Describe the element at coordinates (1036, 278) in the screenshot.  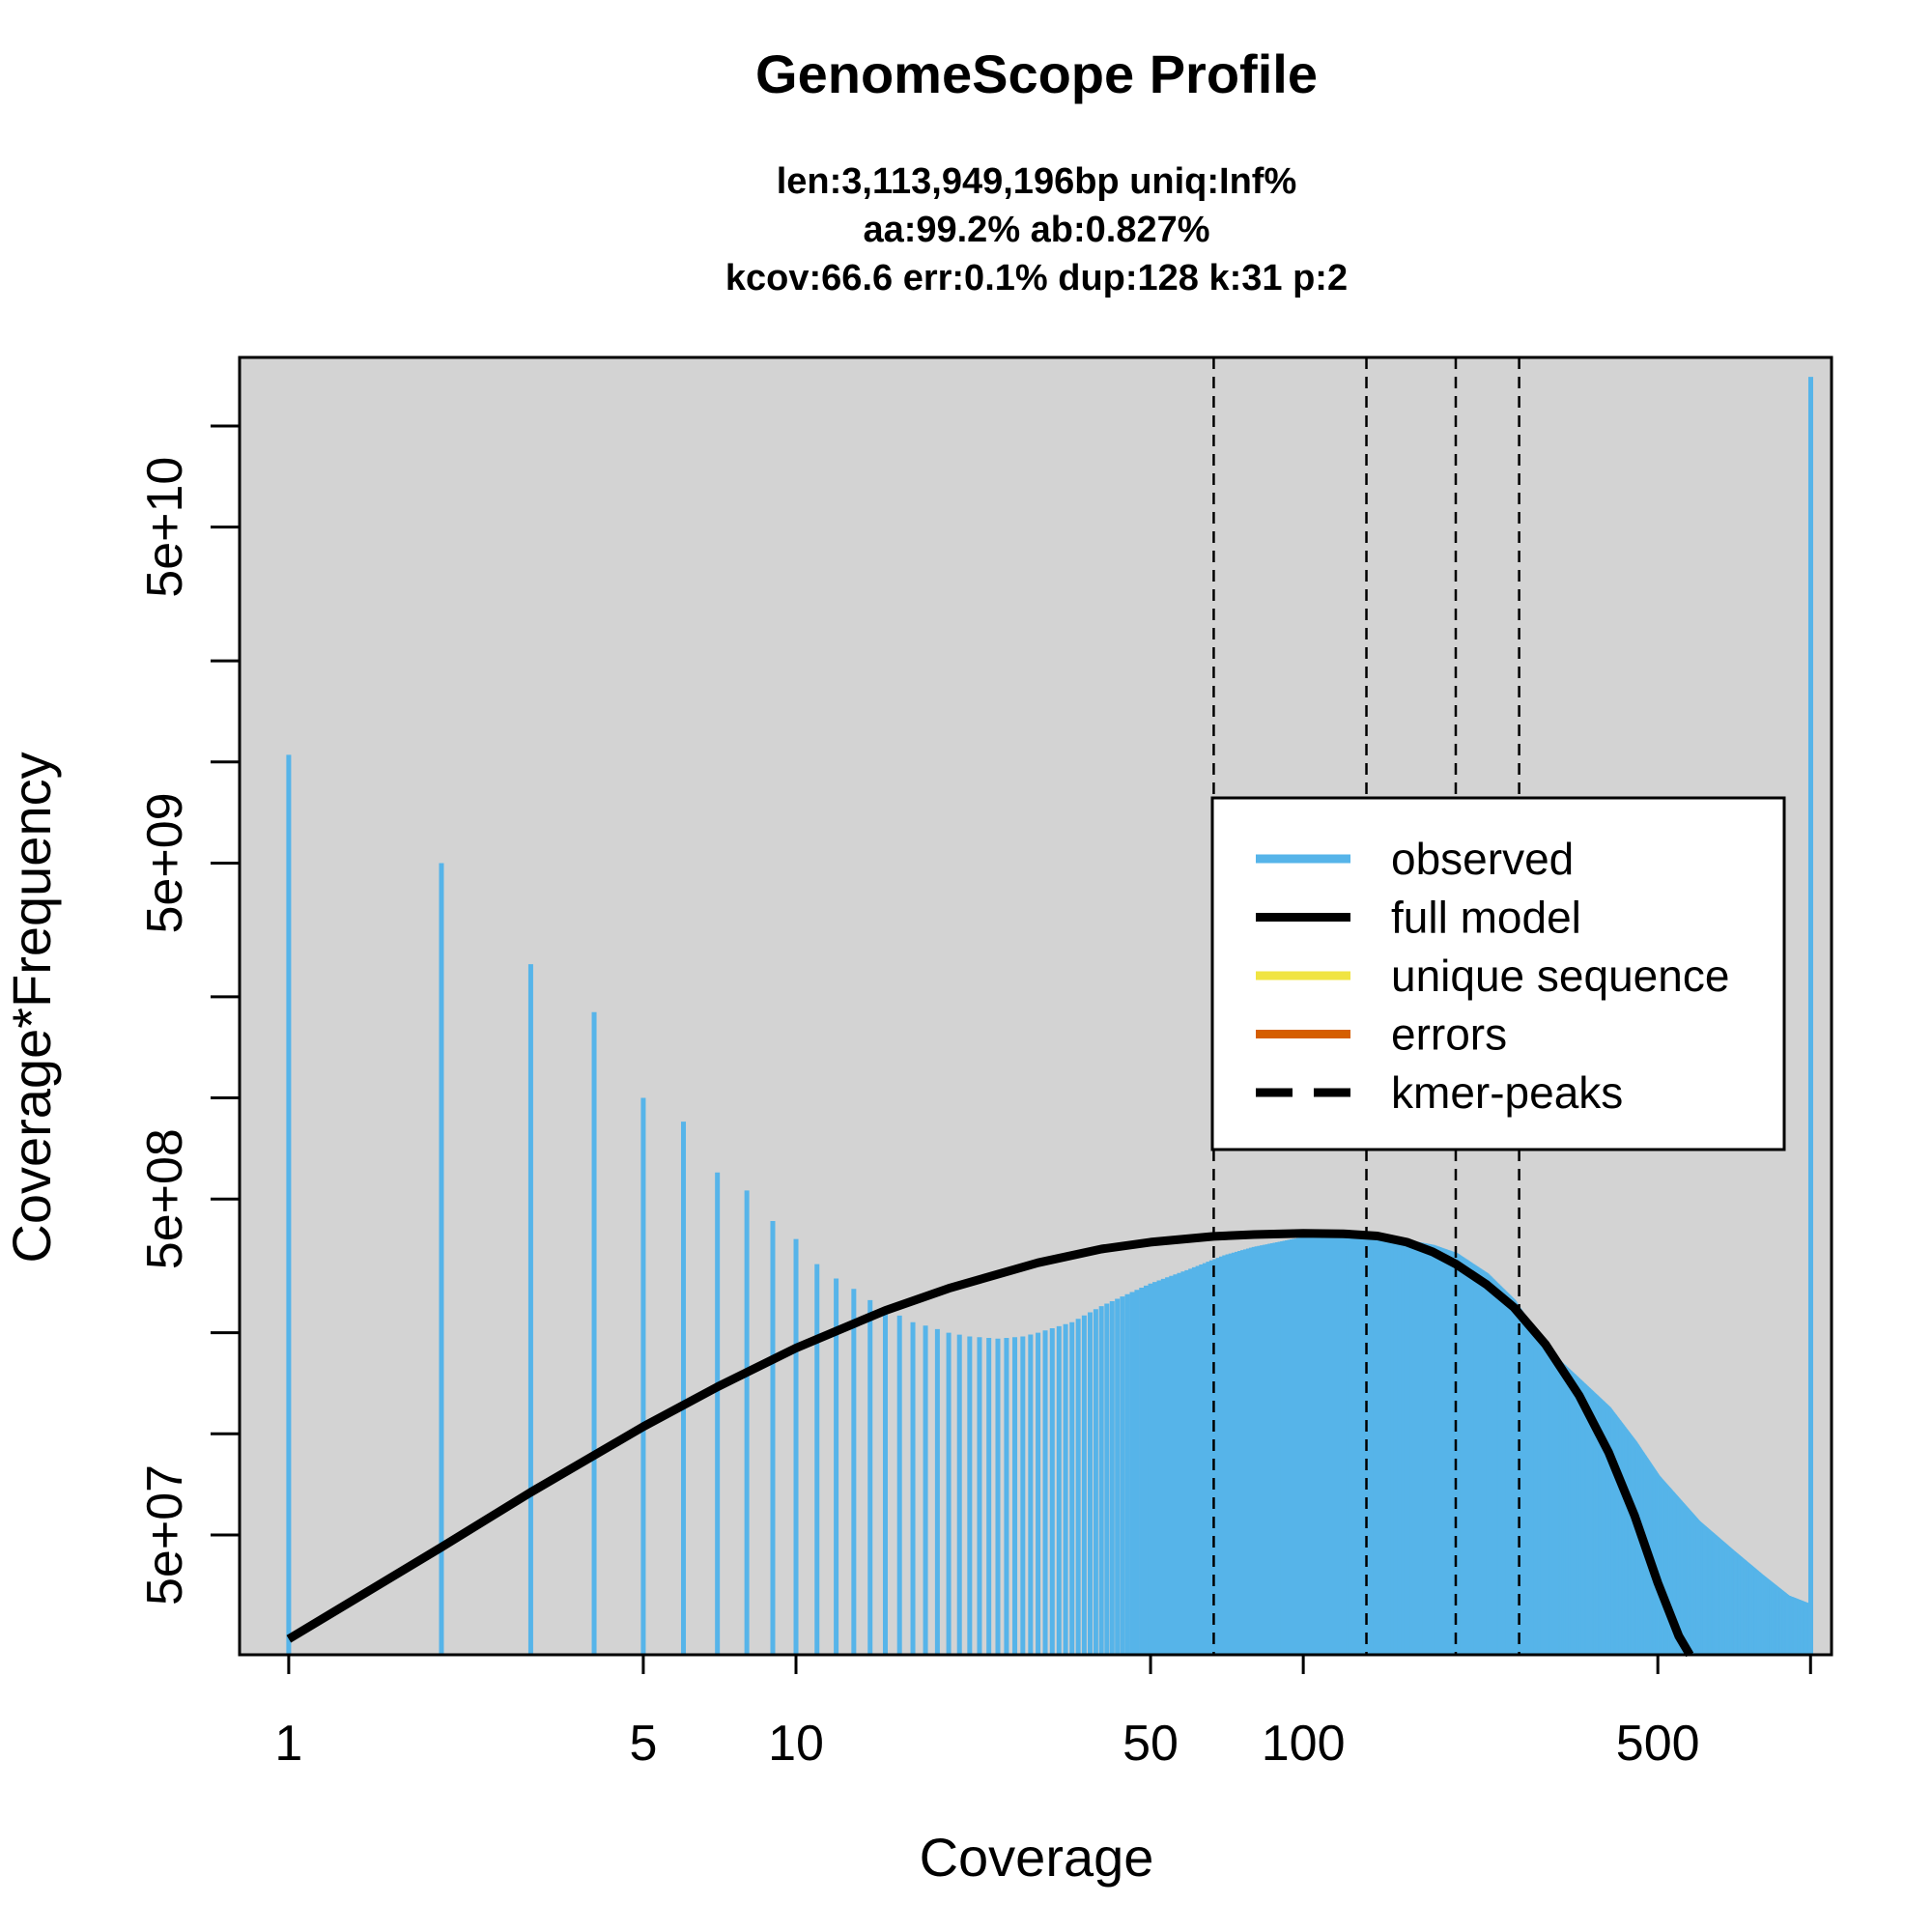
I see `subtitle-line-3: kcov:66.6 err:0.1% dup:128 k:31 p:2` at that location.